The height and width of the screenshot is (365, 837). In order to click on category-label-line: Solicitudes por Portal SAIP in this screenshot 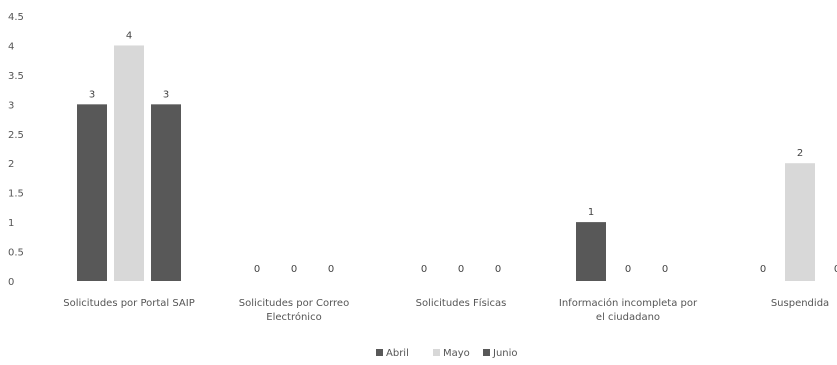, I will do `click(128, 303)`.